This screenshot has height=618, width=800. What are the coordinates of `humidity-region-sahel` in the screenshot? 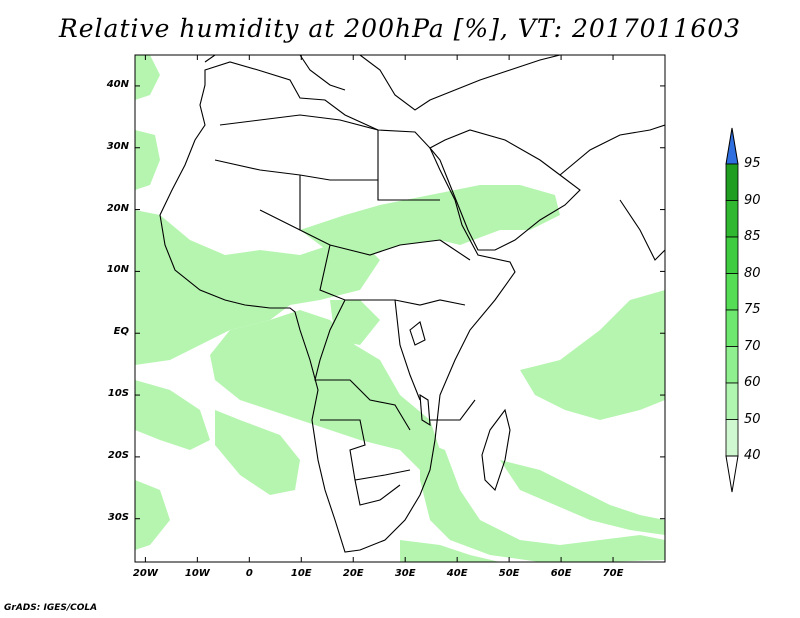 It's located at (430, 222).